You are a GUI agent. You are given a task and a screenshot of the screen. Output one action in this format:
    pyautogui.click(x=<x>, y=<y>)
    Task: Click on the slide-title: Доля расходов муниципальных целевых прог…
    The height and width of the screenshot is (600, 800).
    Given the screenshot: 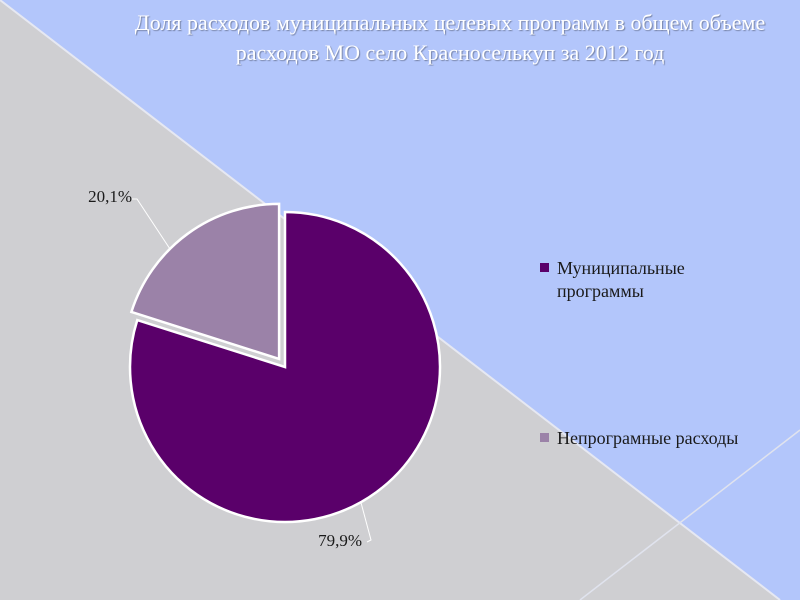 What is the action you would take?
    pyautogui.click(x=450, y=37)
    